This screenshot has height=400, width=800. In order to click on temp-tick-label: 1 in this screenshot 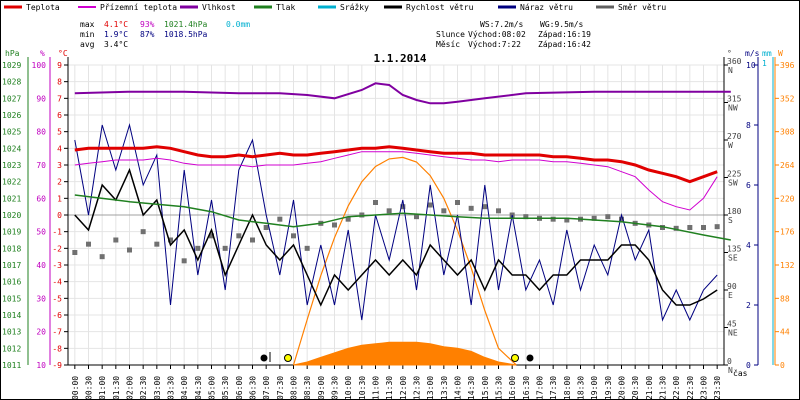, I will do `click(59, 198)`.